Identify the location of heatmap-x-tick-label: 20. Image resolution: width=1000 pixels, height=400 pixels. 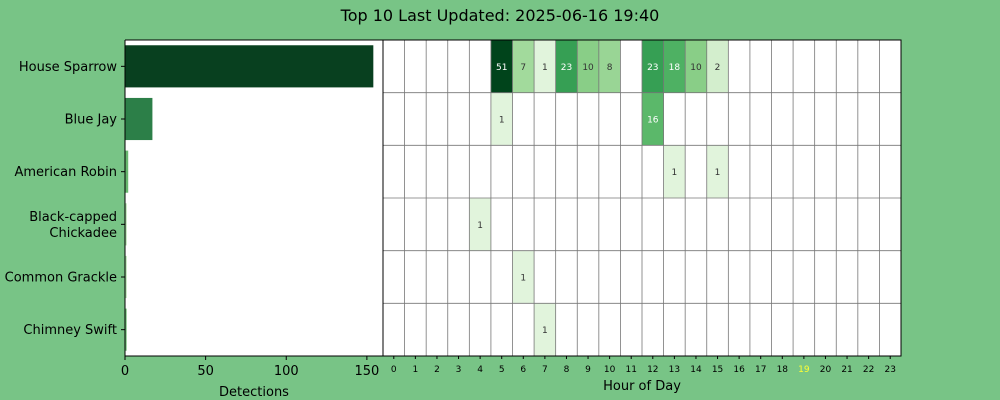
(826, 370).